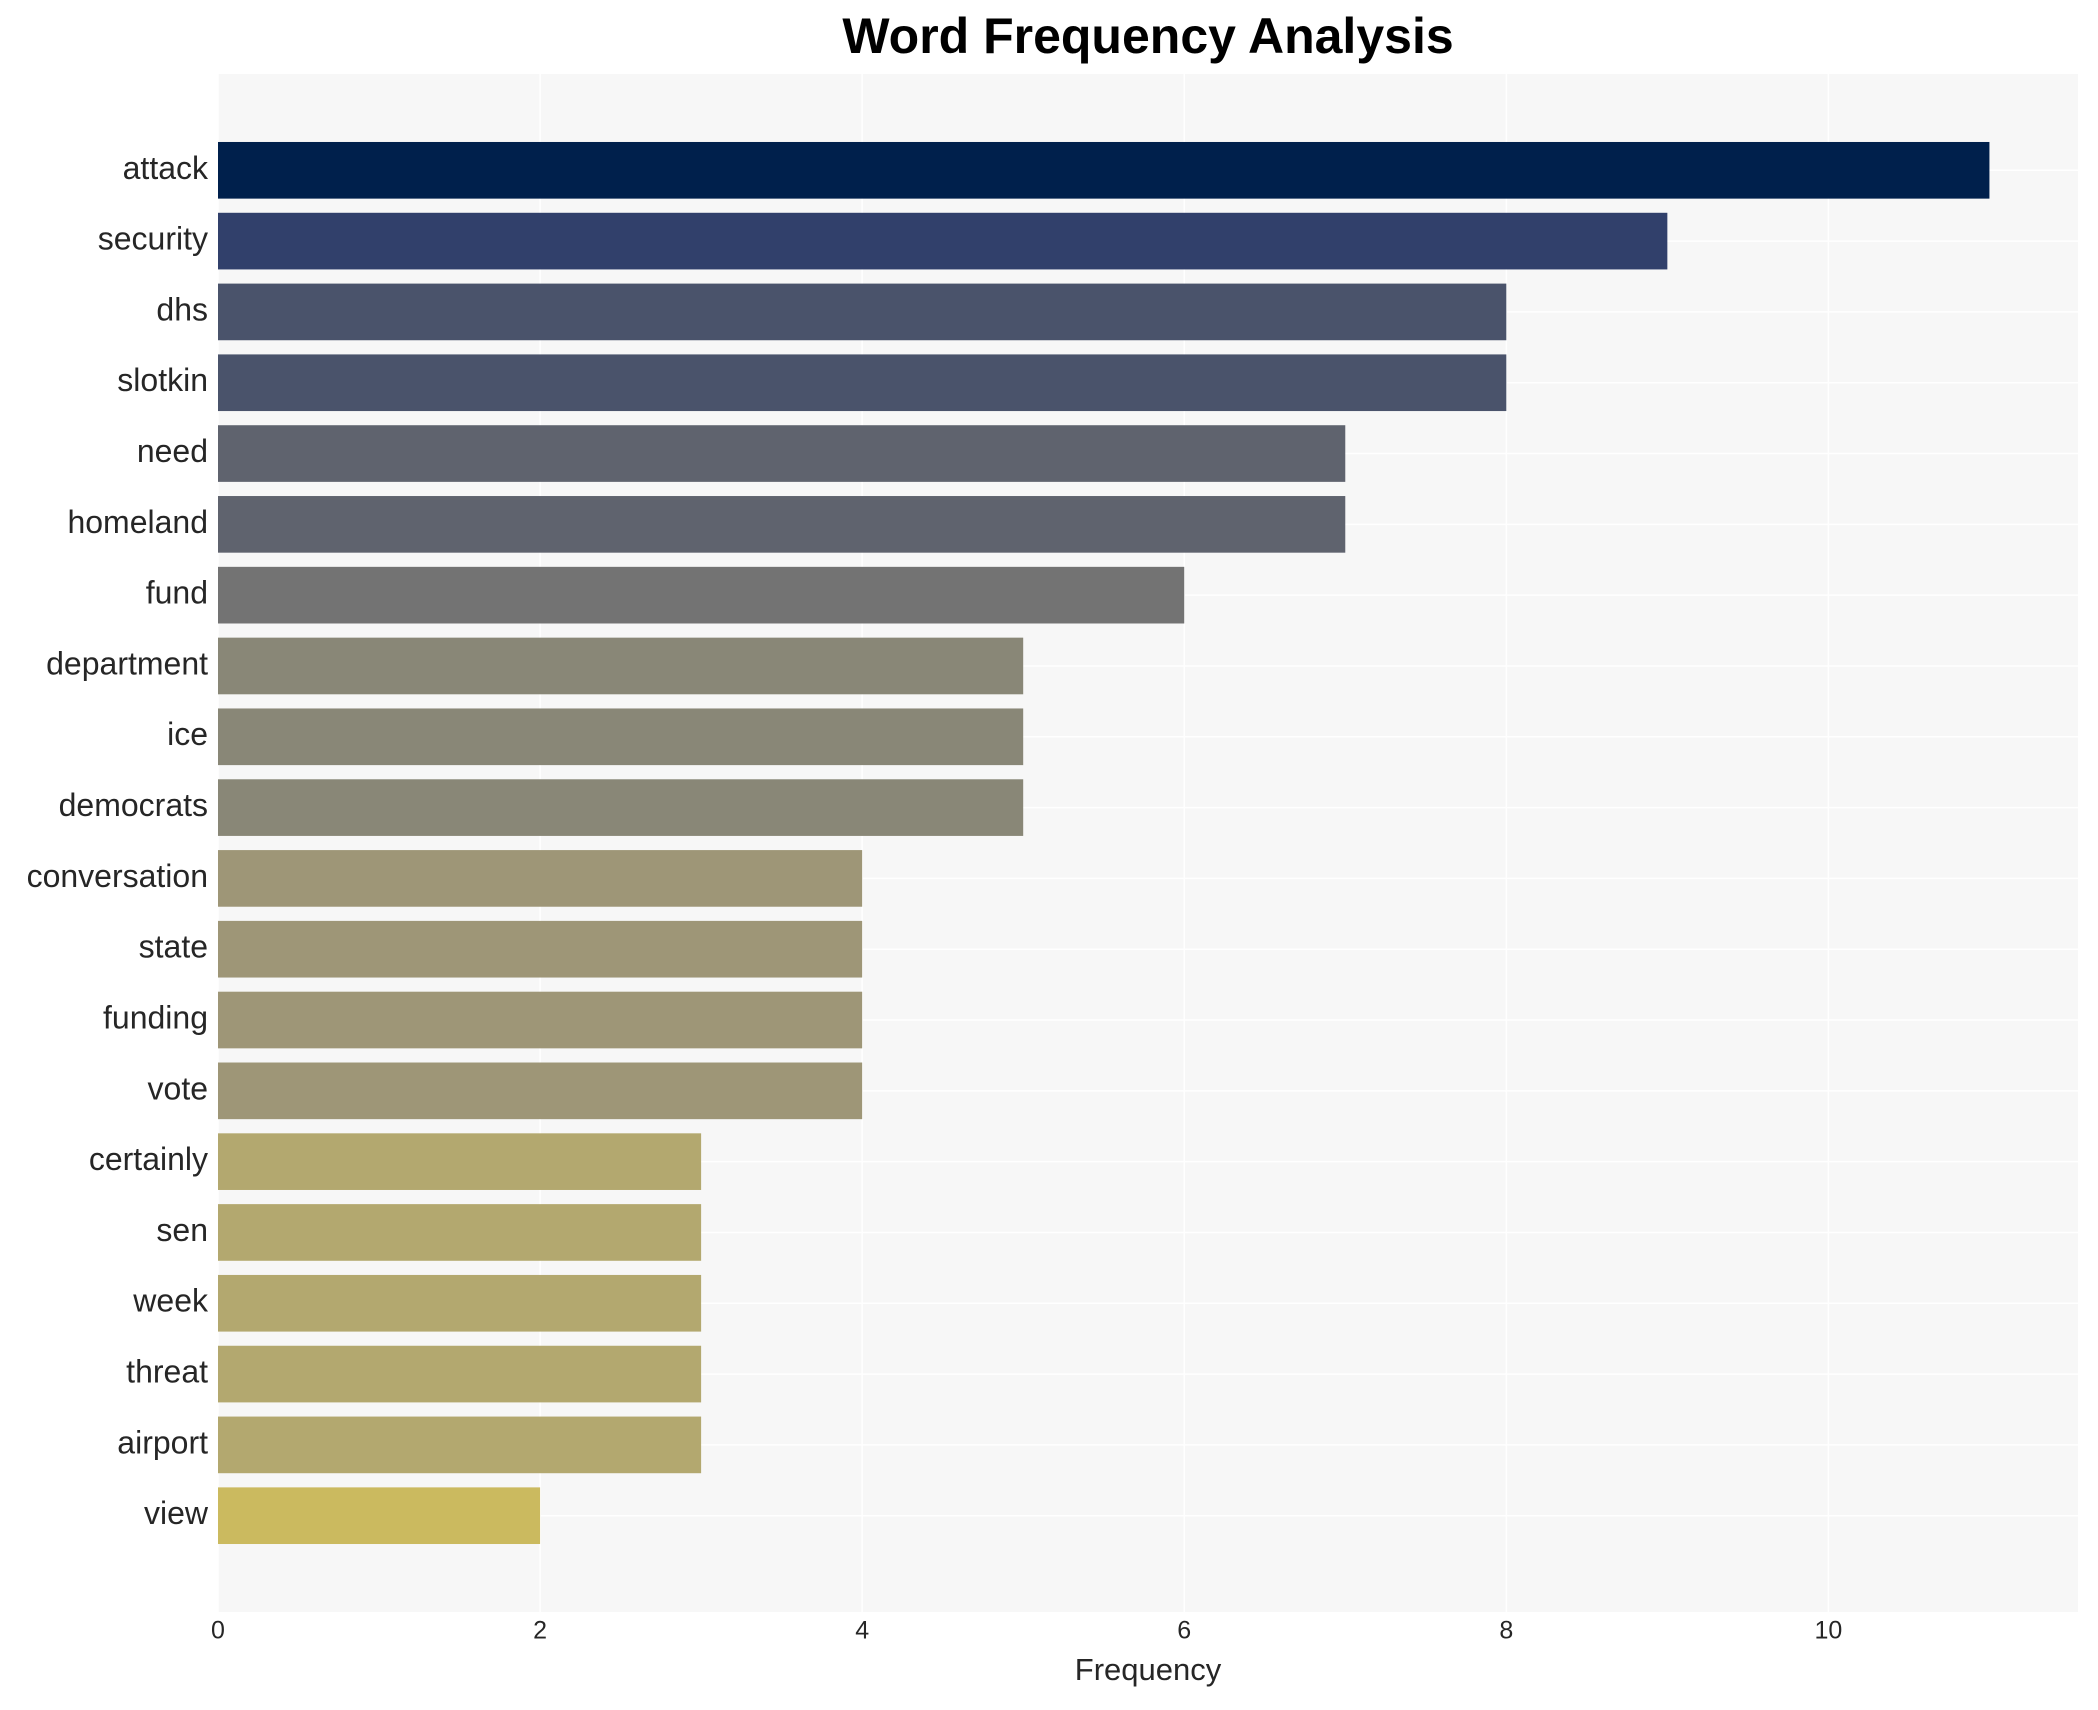 Image resolution: width=2098 pixels, height=1710 pixels. Describe the element at coordinates (1148, 1669) in the screenshot. I see `x-axis-label: Frequency` at that location.